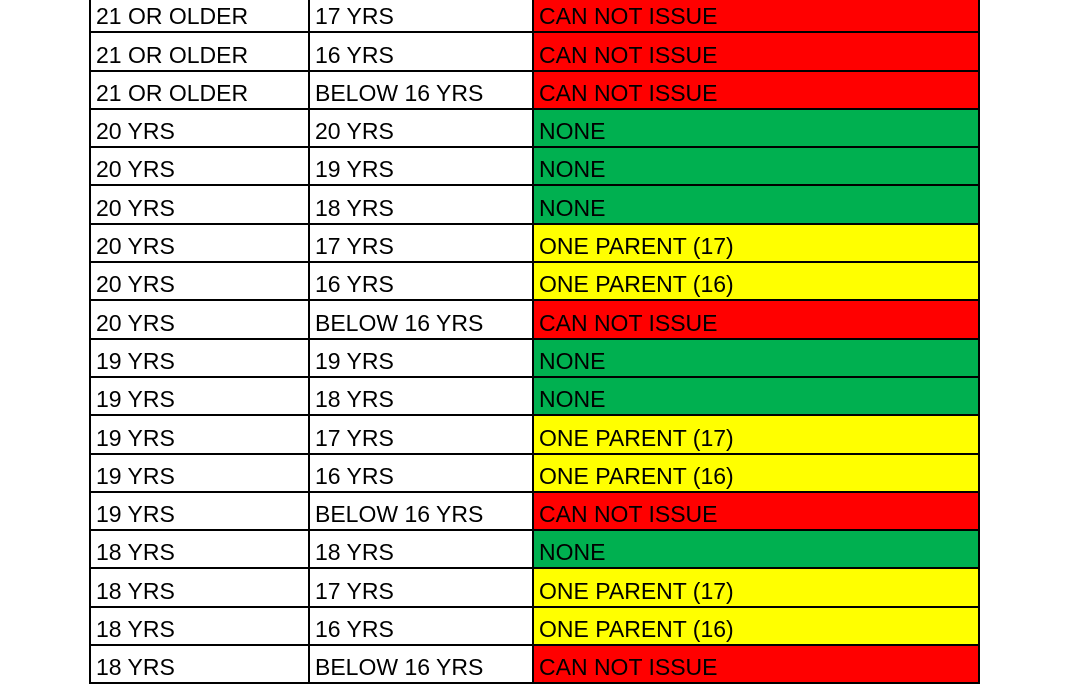 This screenshot has height=684, width=1080. I want to click on table-row: 20 YRS 17 YRS ONE PARENT (17), so click(534, 244).